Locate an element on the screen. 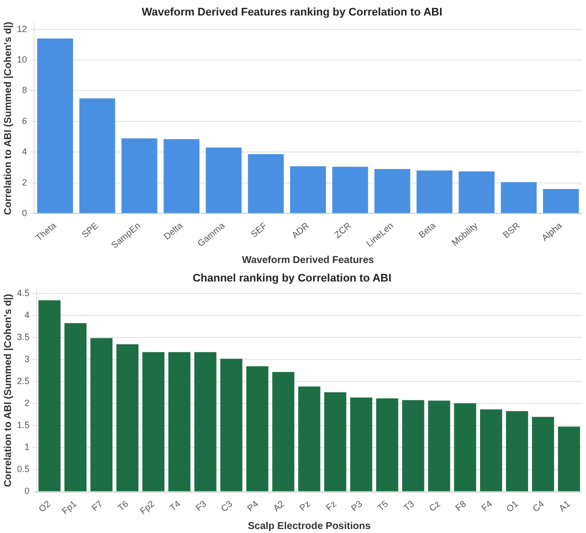 This screenshot has height=533, width=586. x-tick-label: F8 is located at coordinates (461, 506).